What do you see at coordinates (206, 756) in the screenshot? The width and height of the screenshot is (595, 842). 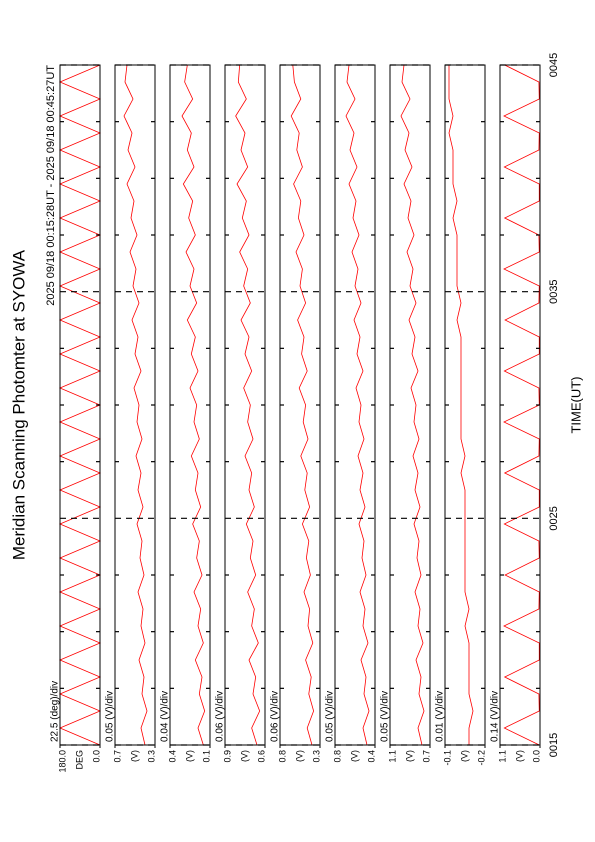 I see `y-tick-label: 0.1` at bounding box center [206, 756].